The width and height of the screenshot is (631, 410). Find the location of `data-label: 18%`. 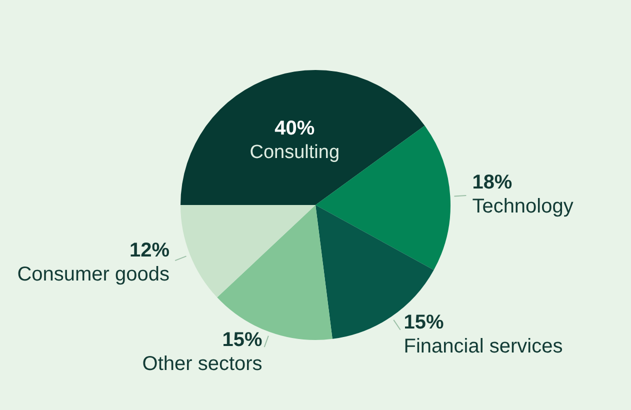

data-label: 18% is located at coordinates (492, 183).